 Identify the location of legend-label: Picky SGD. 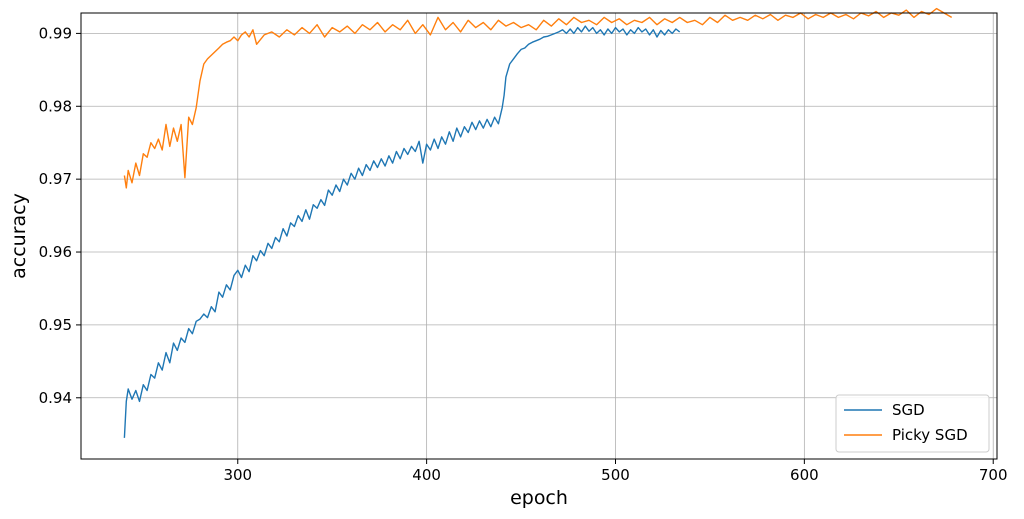
(930, 435).